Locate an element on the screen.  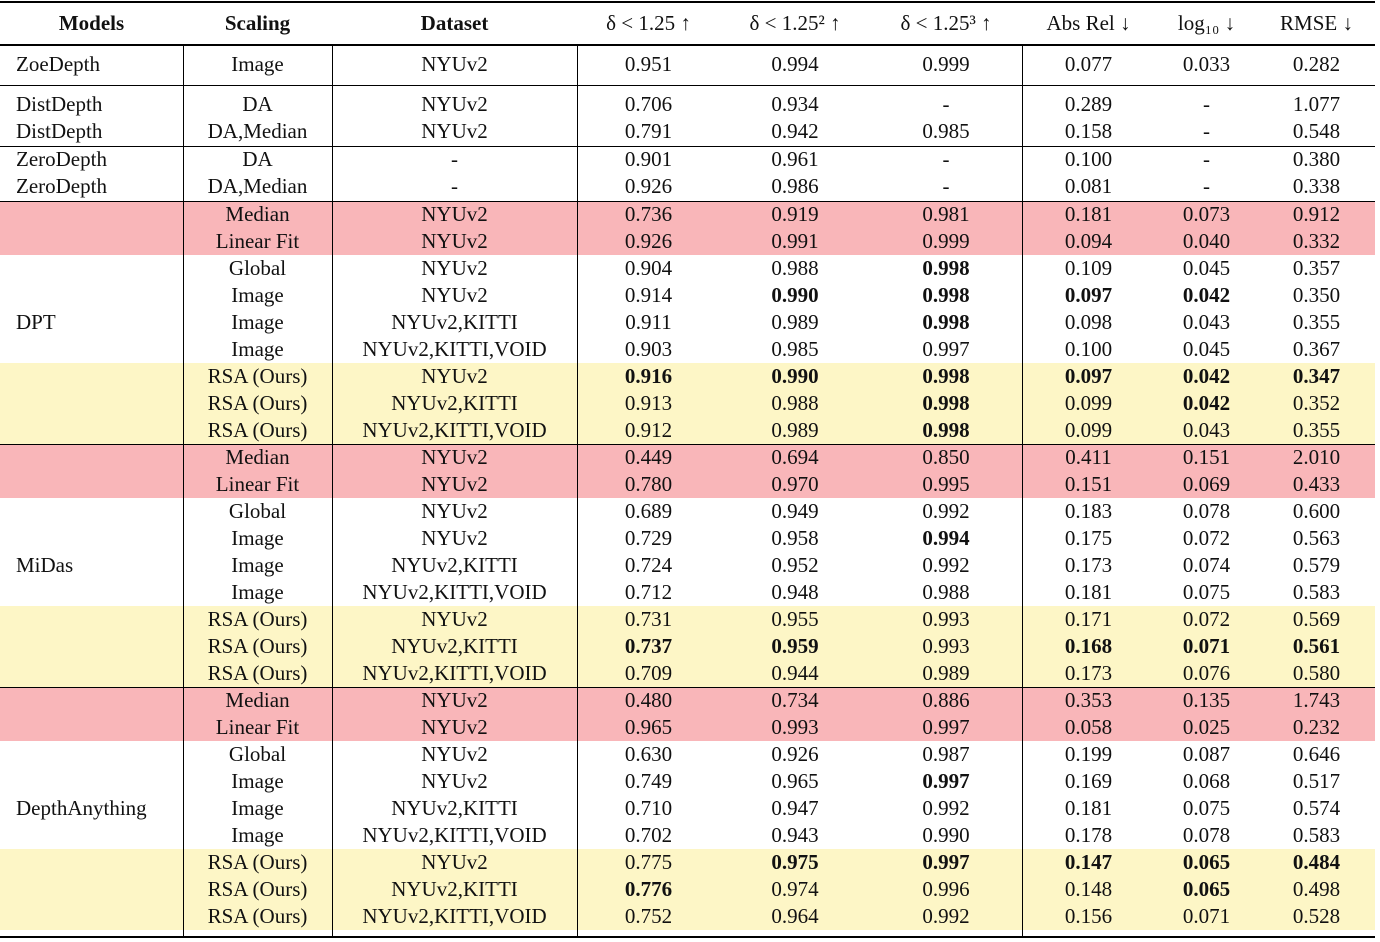
table-cell: 0.724 is located at coordinates (648, 565).